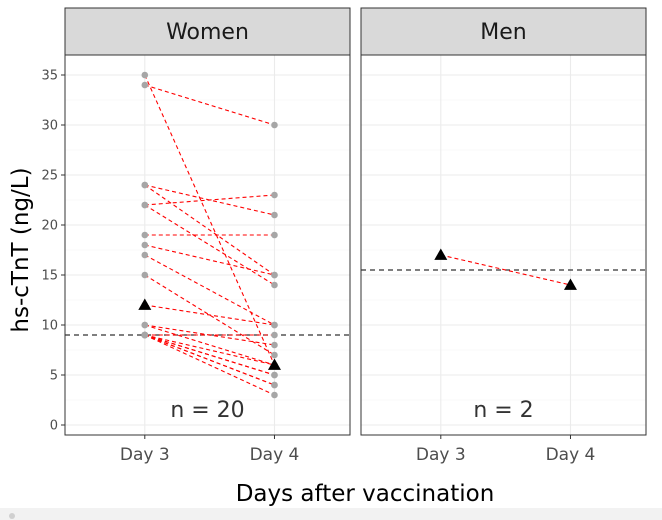 The width and height of the screenshot is (662, 520). Describe the element at coordinates (207, 410) in the screenshot. I see `sample-size-label: n = 20` at that location.